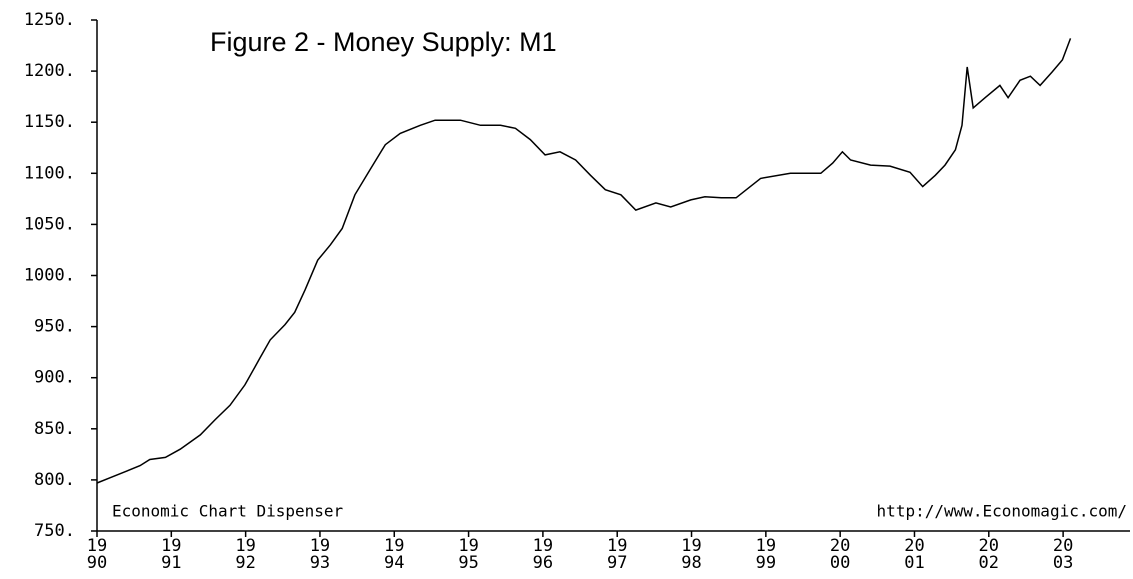 This screenshot has width=1133, height=579. Describe the element at coordinates (54, 327) in the screenshot. I see `y-tick-label: 950.` at that location.